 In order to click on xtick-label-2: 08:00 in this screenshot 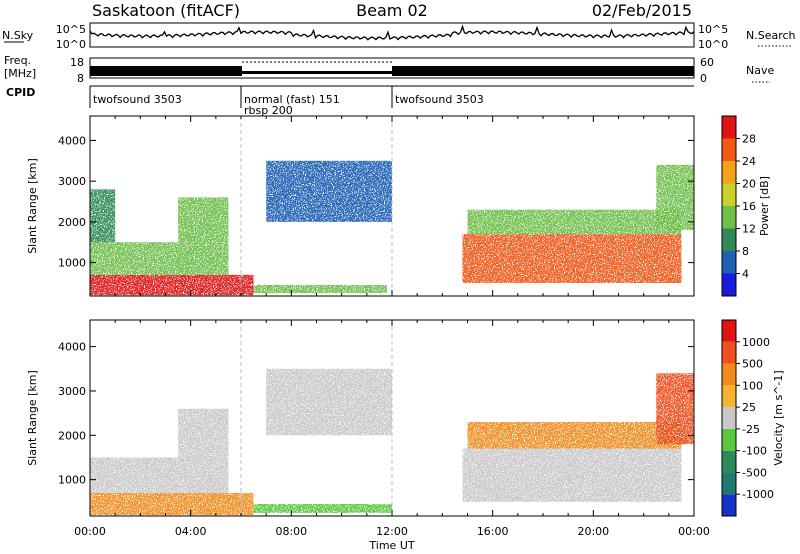, I will do `click(291, 531)`.